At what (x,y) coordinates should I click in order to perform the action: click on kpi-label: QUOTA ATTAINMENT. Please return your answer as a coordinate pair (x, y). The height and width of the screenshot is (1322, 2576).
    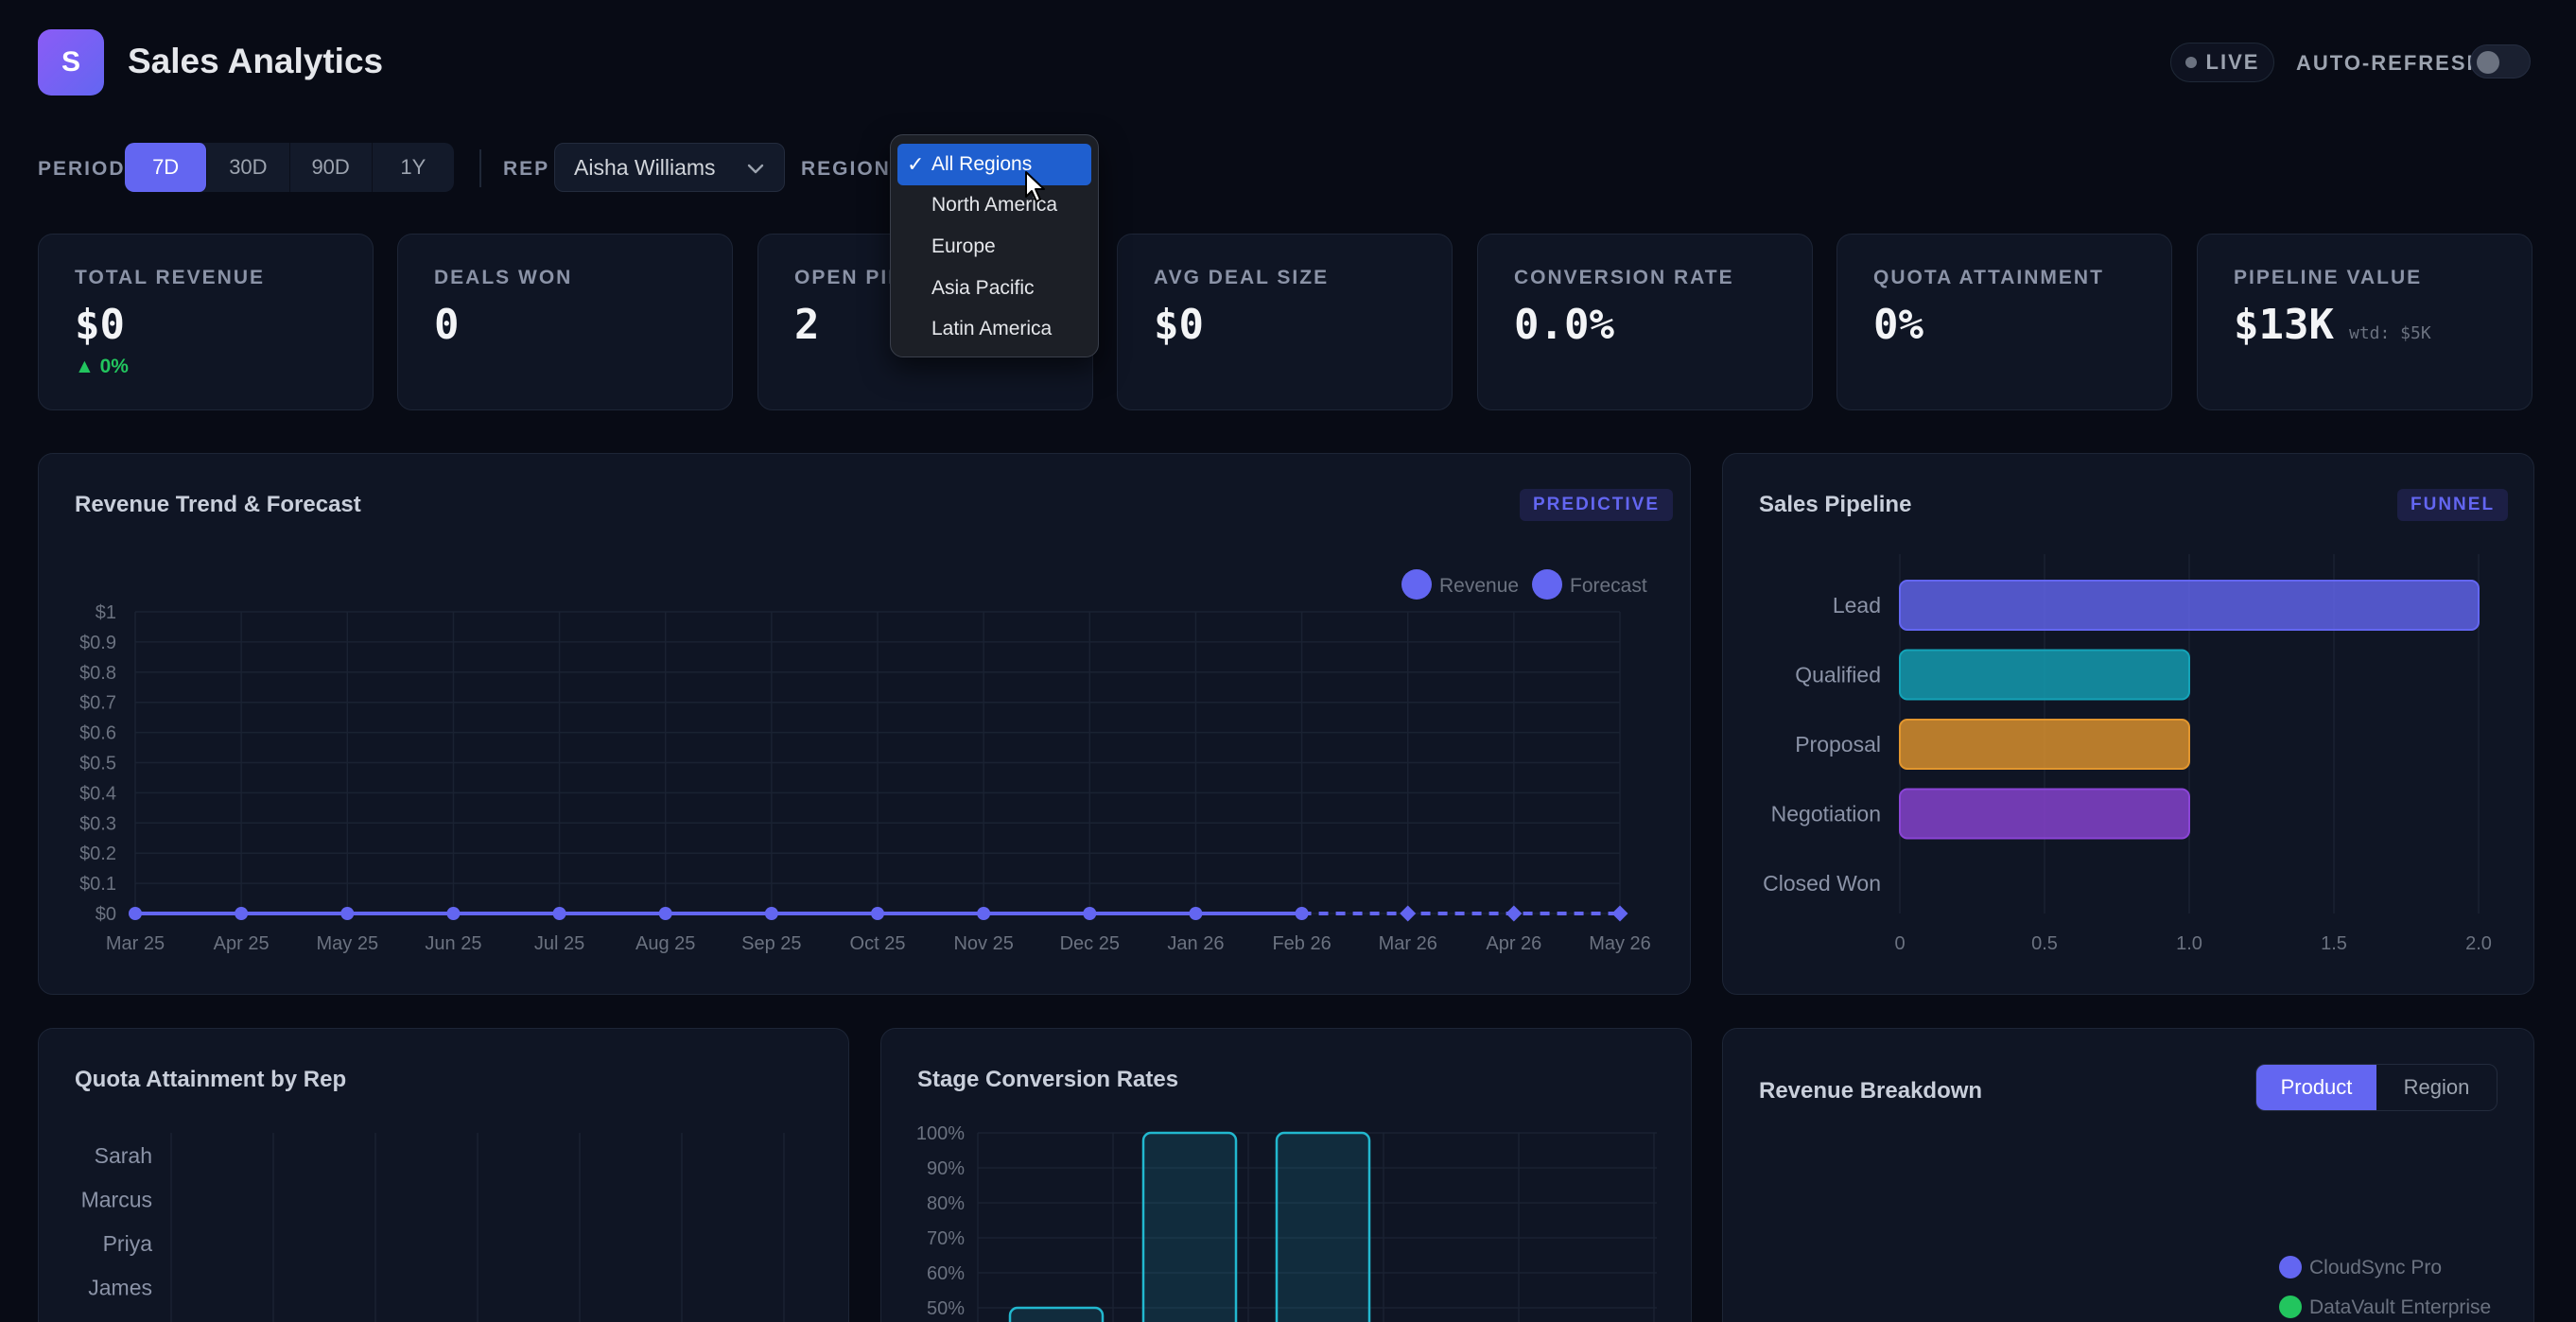
    Looking at the image, I should click on (1988, 277).